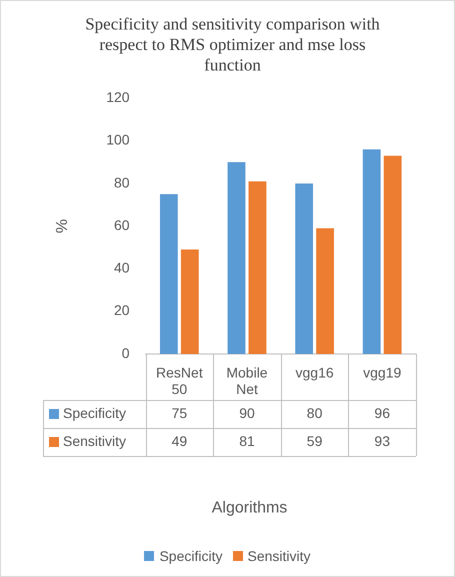 This screenshot has width=455, height=577. Describe the element at coordinates (314, 412) in the screenshot. I see `data-label: 80` at that location.